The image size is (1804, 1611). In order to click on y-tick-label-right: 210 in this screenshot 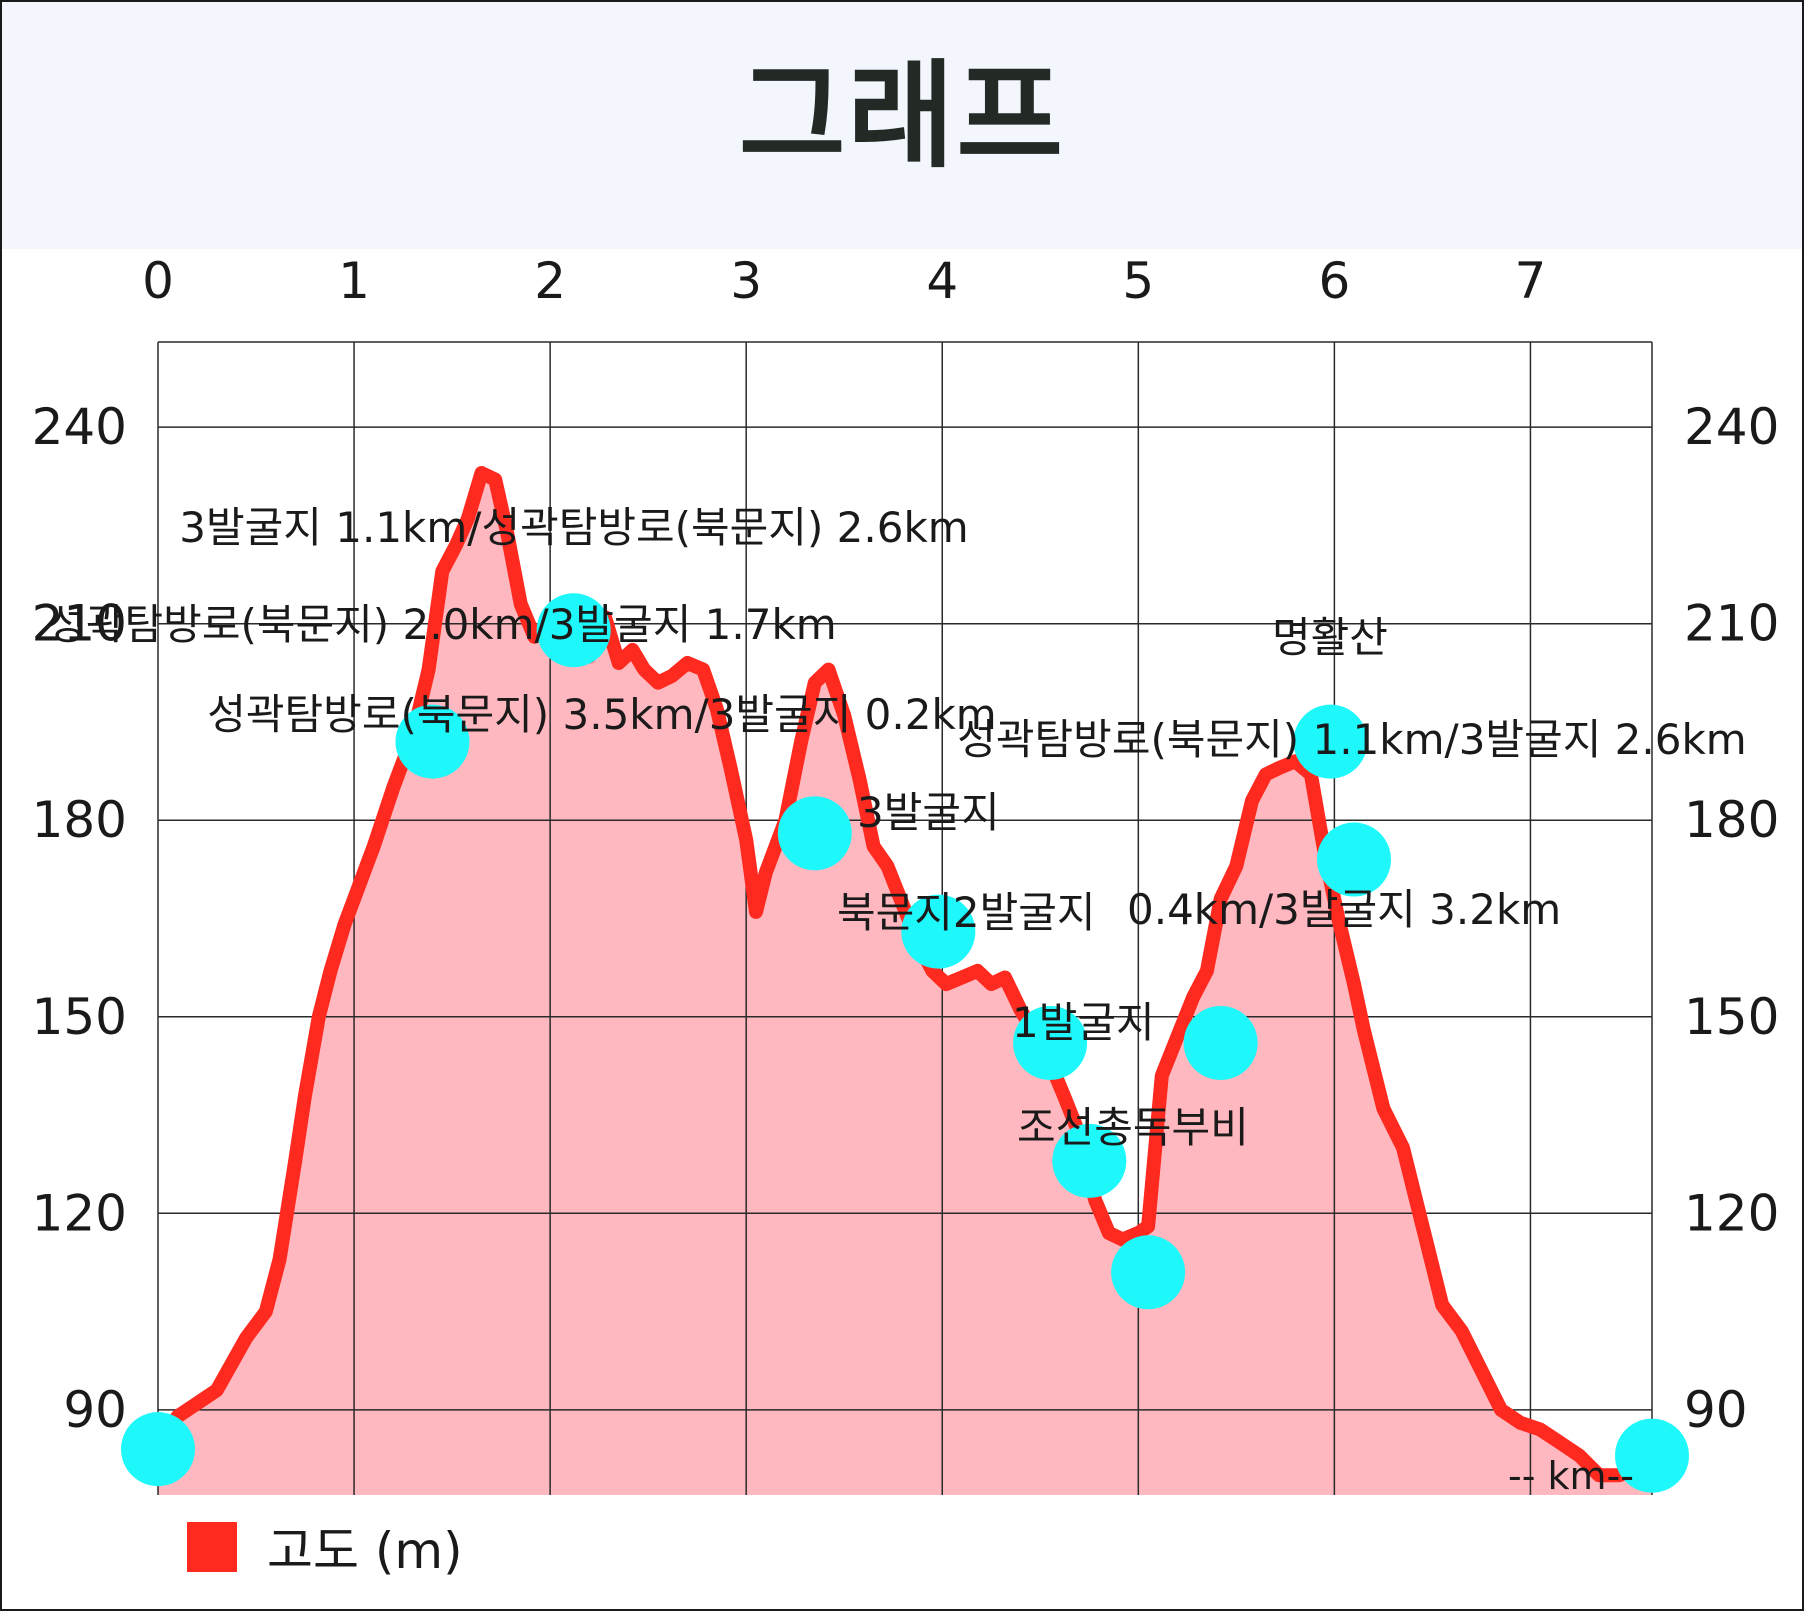, I will do `click(1731, 624)`.